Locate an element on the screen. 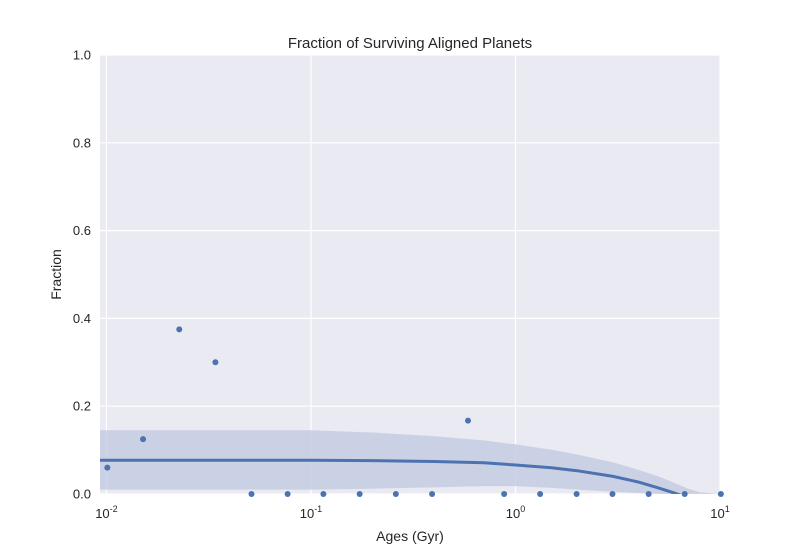 The image size is (800, 550). y-tick-label: 0.8 is located at coordinates (82, 142).